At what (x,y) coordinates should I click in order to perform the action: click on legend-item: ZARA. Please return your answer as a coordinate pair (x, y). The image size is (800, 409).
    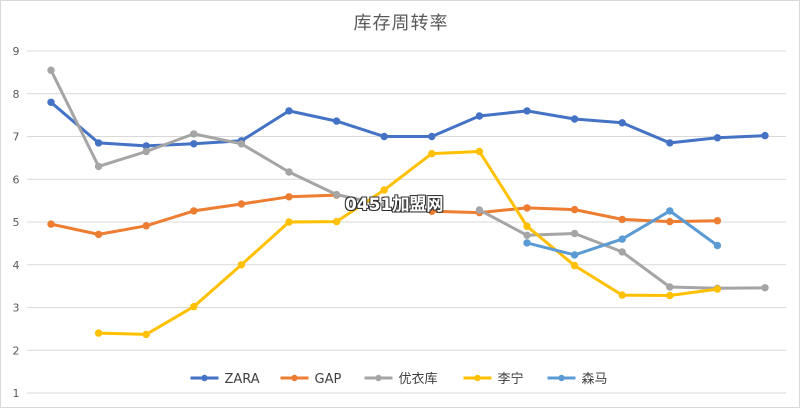
    Looking at the image, I should click on (225, 379).